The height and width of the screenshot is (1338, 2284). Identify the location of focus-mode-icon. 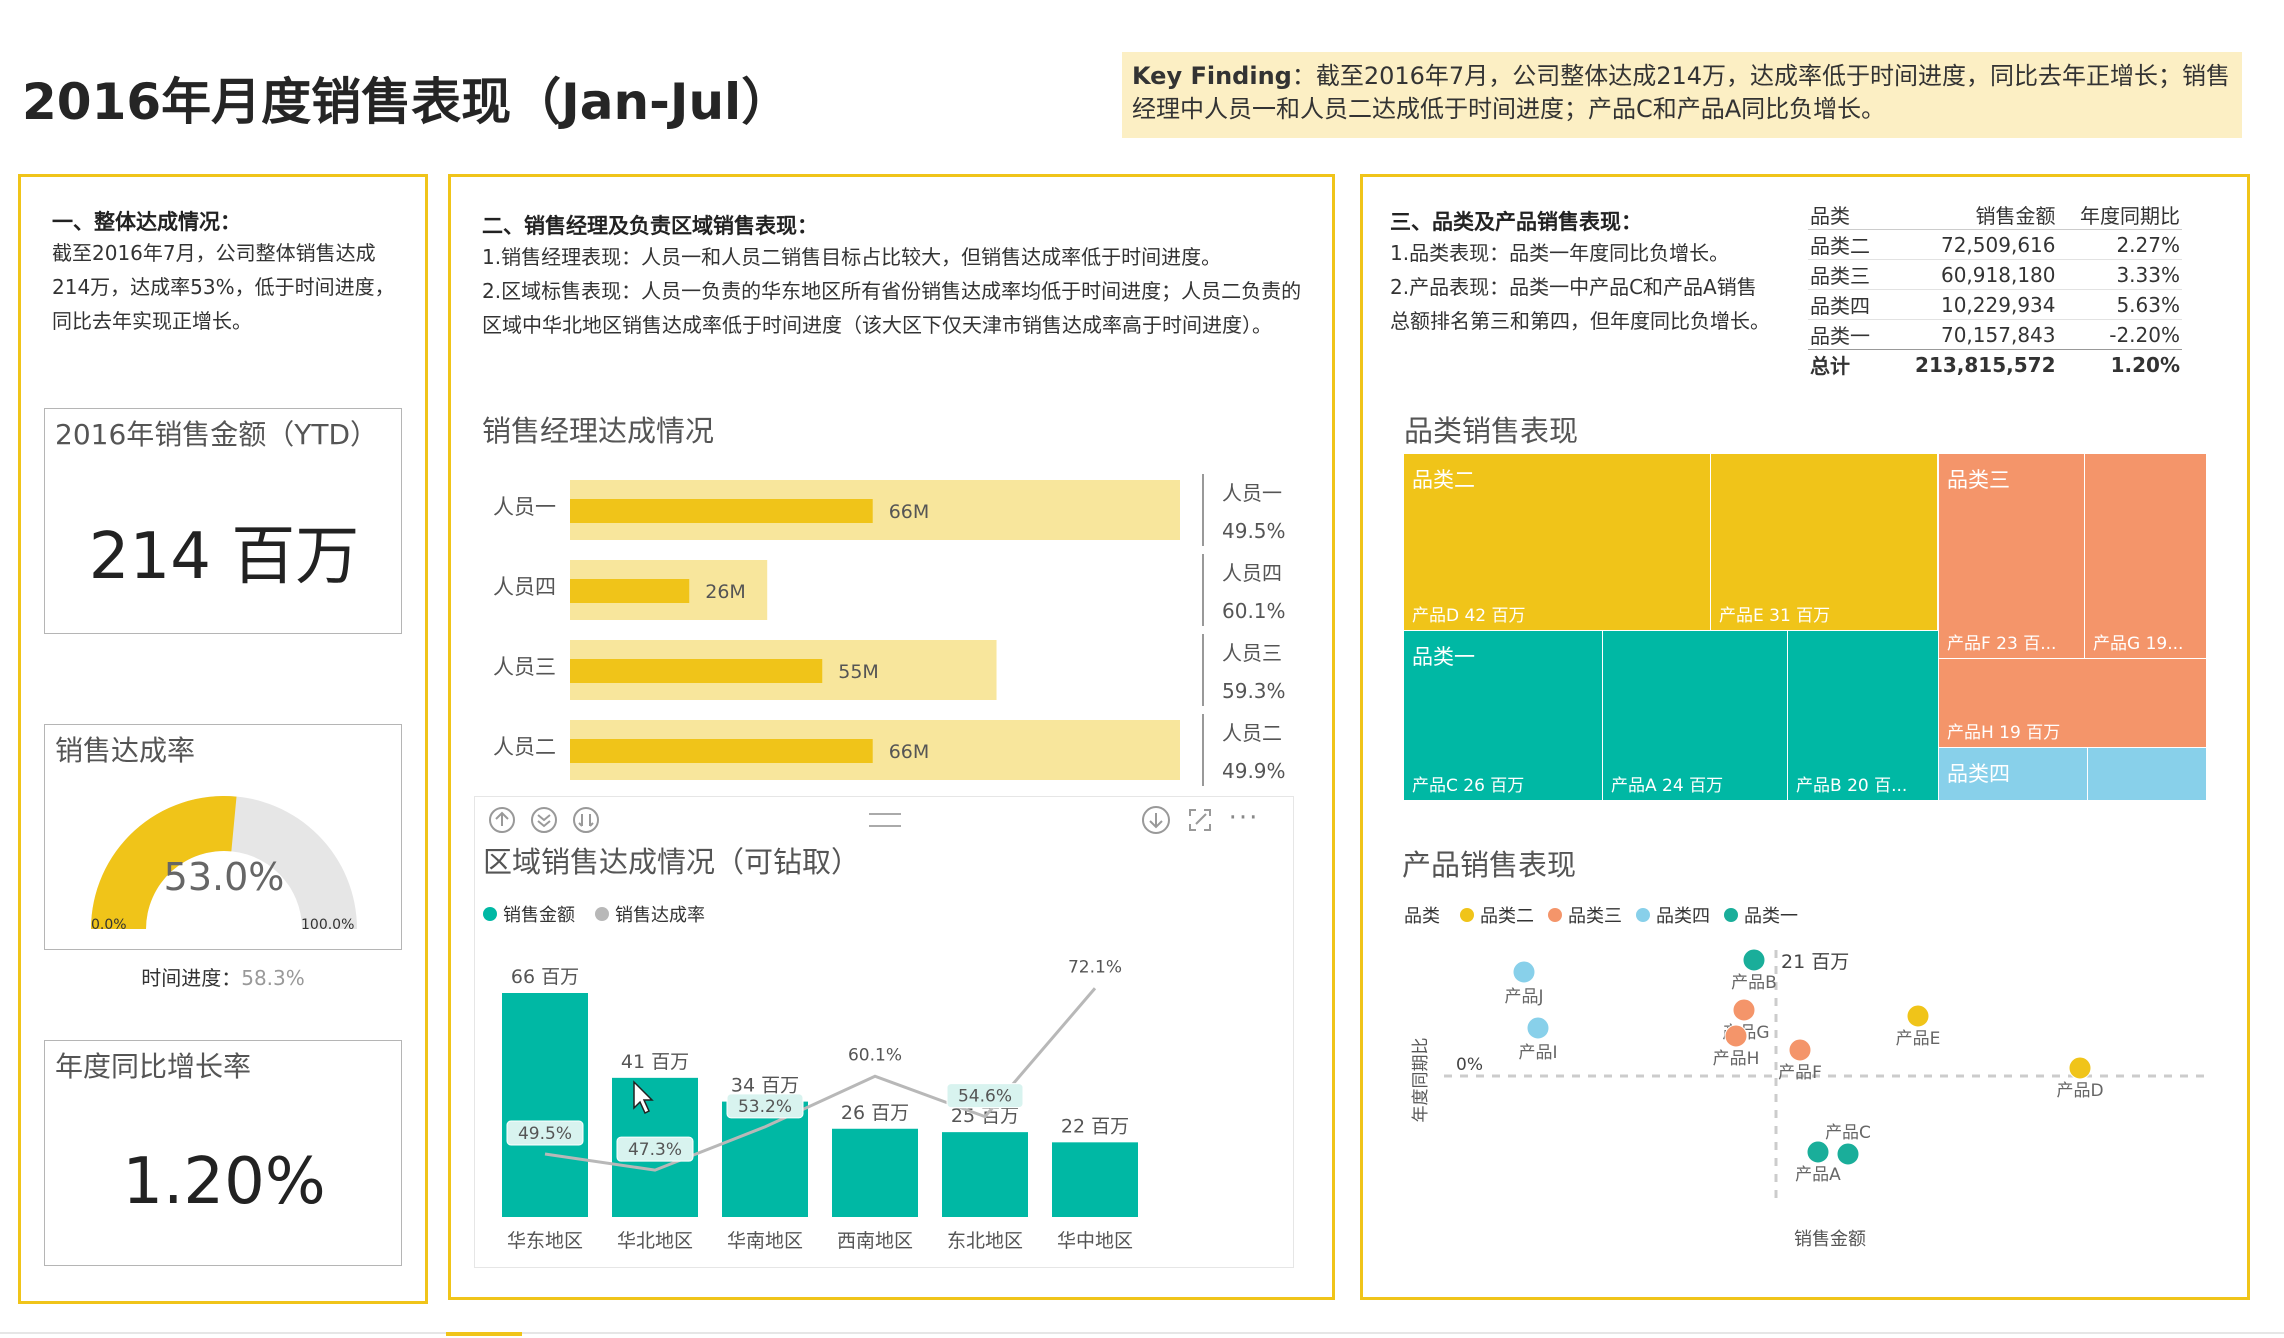
(1200, 820).